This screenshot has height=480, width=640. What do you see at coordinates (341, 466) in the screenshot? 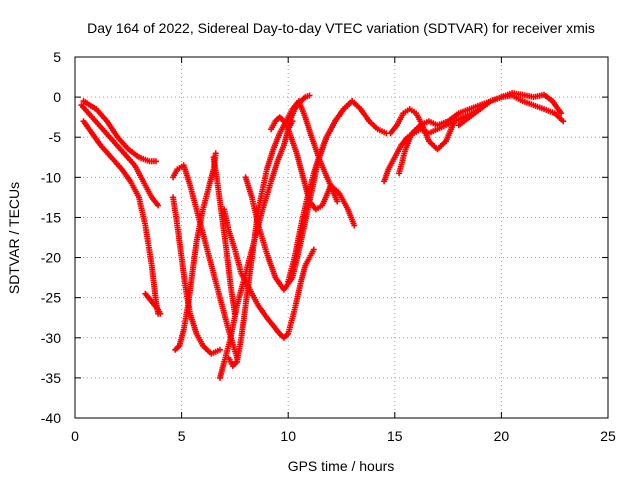
I see `x-axis-label: GPS time / hours` at bounding box center [341, 466].